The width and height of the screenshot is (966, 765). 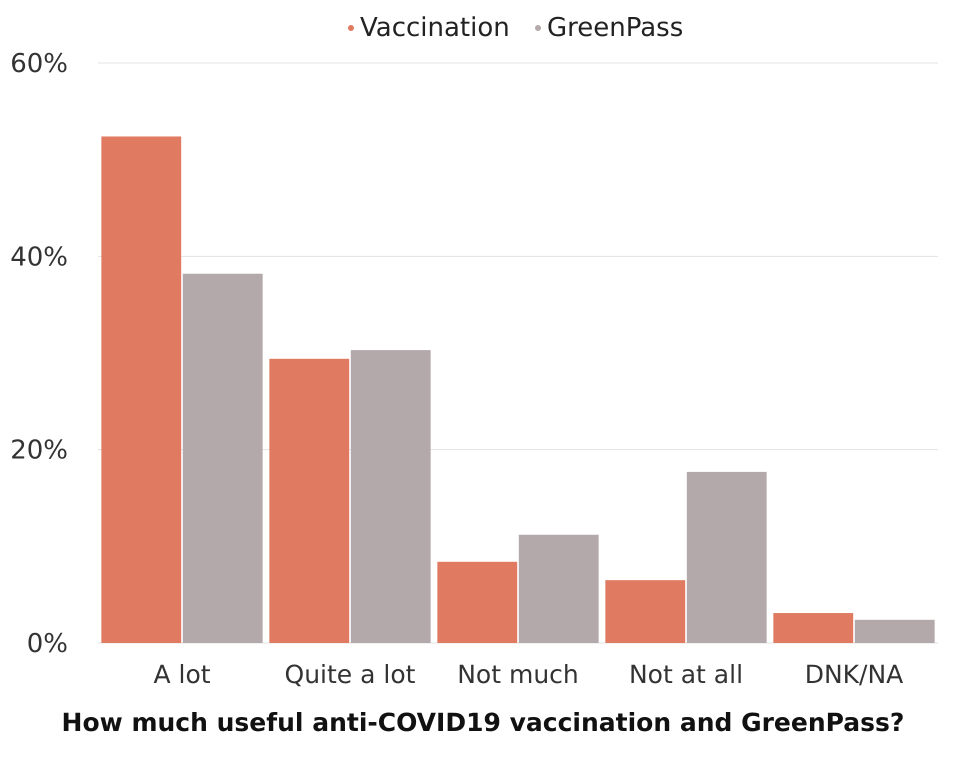 I want to click on x-tick-label: Quite a lot, so click(x=350, y=674).